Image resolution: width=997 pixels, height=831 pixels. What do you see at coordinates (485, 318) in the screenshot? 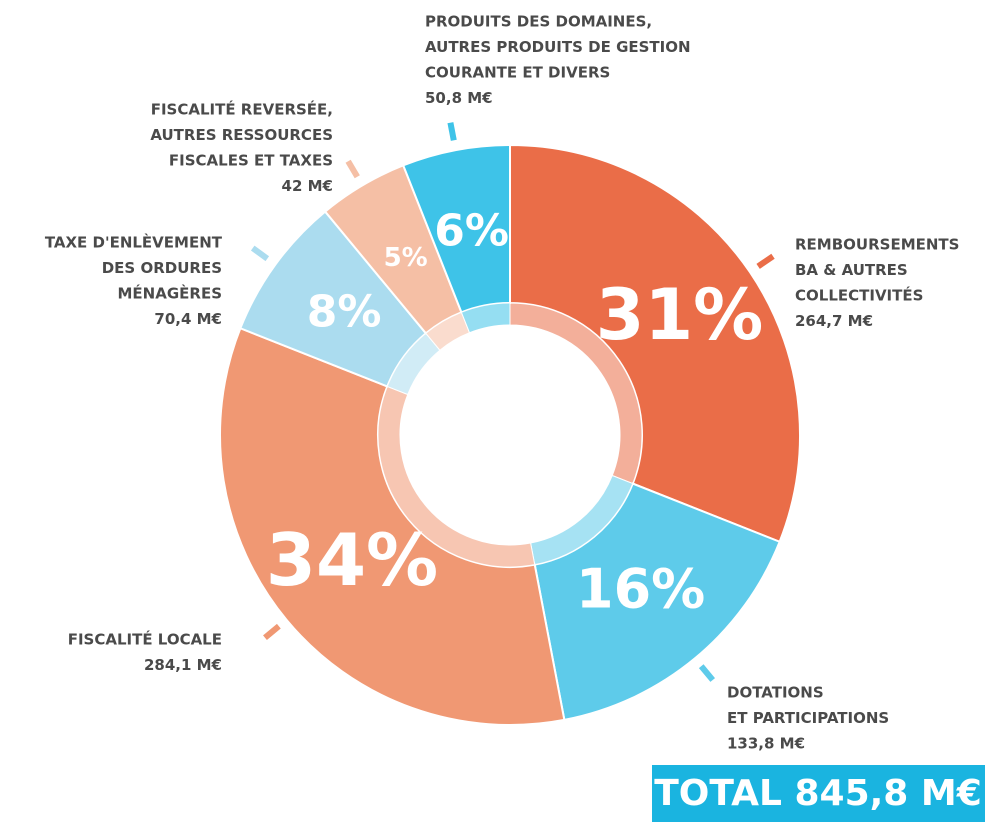
I see `inner-ring` at bounding box center [485, 318].